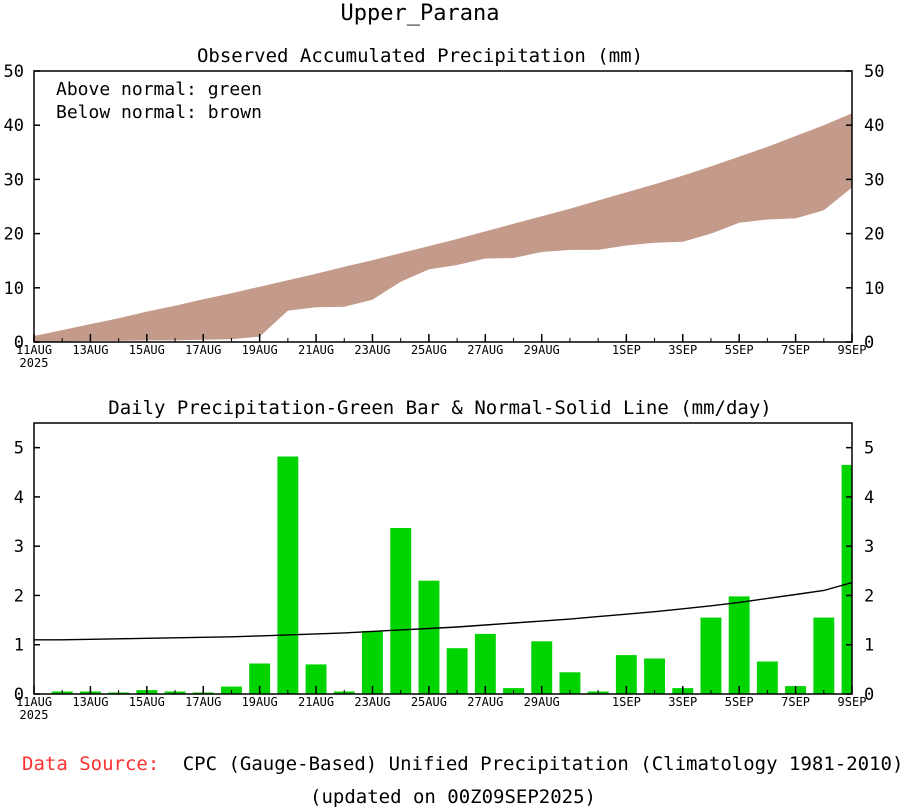 Image resolution: width=922 pixels, height=809 pixels. I want to click on daily-xtick-label: 23AUG, so click(372, 702).